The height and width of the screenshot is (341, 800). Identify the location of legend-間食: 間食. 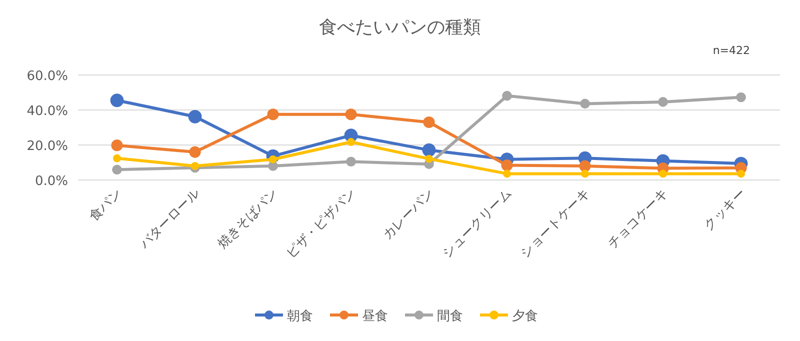
(434, 316).